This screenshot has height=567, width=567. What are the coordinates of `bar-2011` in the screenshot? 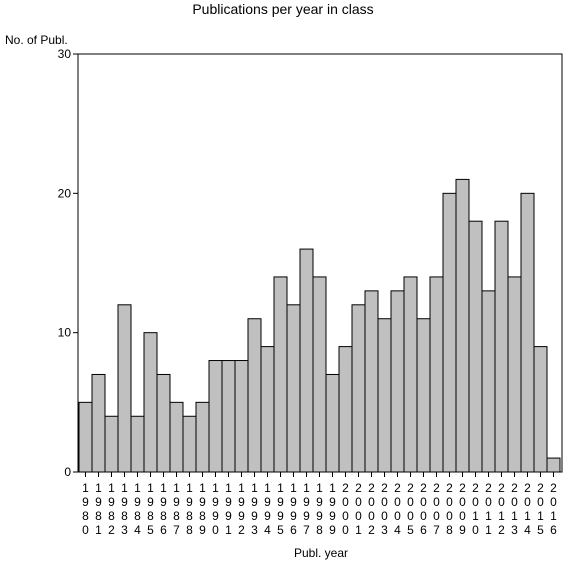 It's located at (488, 381).